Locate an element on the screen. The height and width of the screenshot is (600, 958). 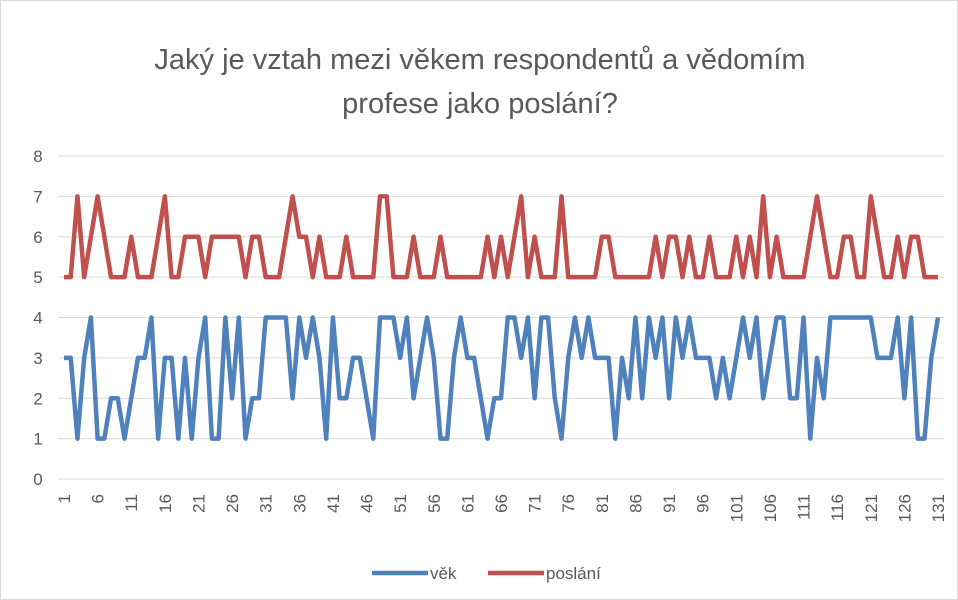
series-line is located at coordinates (501, 237).